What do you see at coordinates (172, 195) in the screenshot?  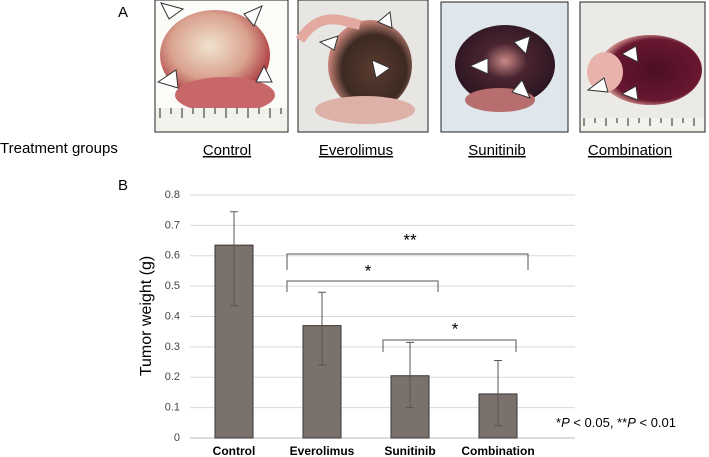 I see `y-tick-label: 0.8` at bounding box center [172, 195].